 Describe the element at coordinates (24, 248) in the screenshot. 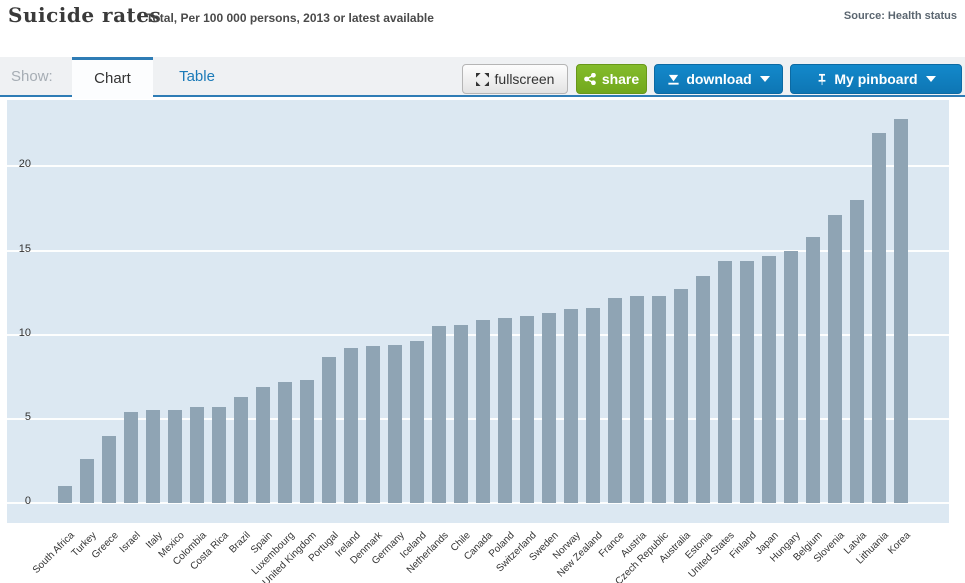

I see `y-axis-tick-label: 15` at that location.